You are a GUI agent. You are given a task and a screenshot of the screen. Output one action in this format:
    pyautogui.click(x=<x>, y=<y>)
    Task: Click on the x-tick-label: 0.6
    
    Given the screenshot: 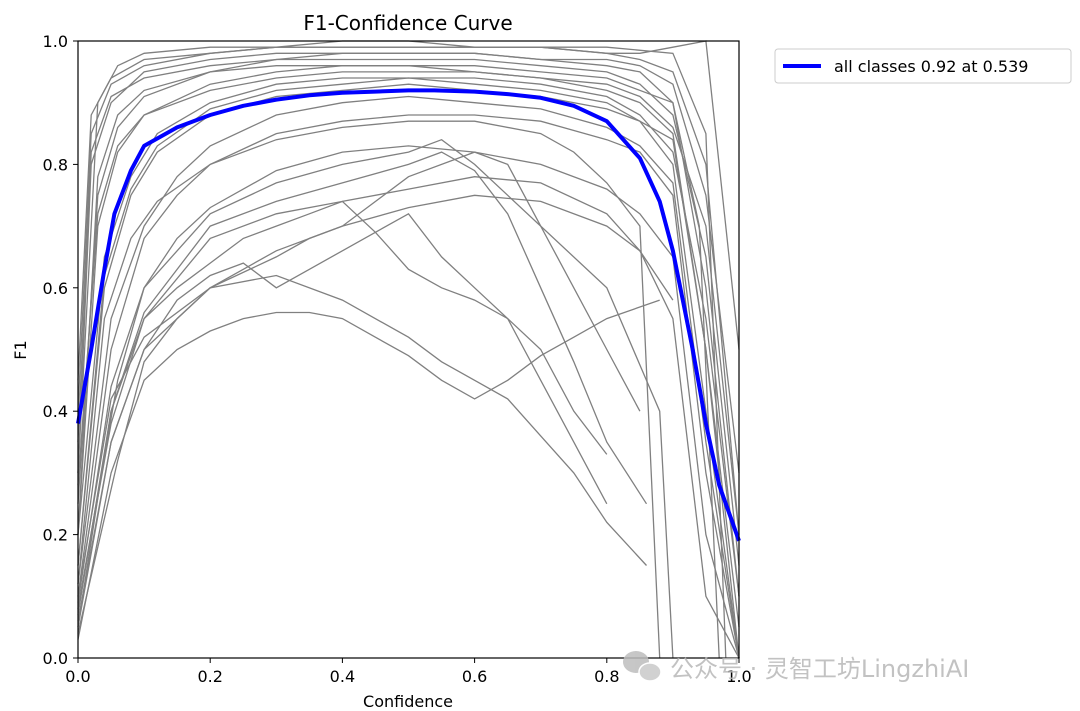 What is the action you would take?
    pyautogui.click(x=474, y=676)
    